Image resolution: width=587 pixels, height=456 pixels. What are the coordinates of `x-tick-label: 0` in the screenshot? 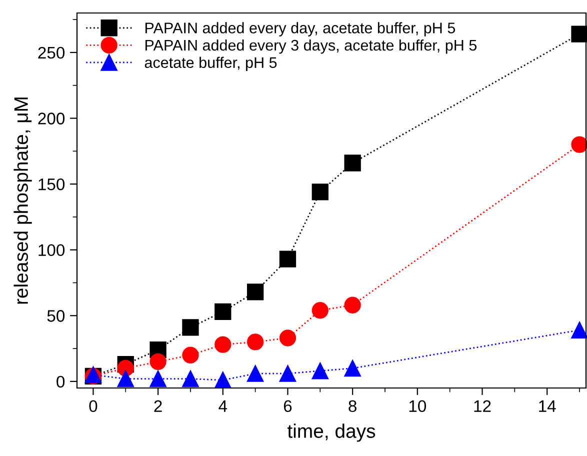 It's located at (93, 406).